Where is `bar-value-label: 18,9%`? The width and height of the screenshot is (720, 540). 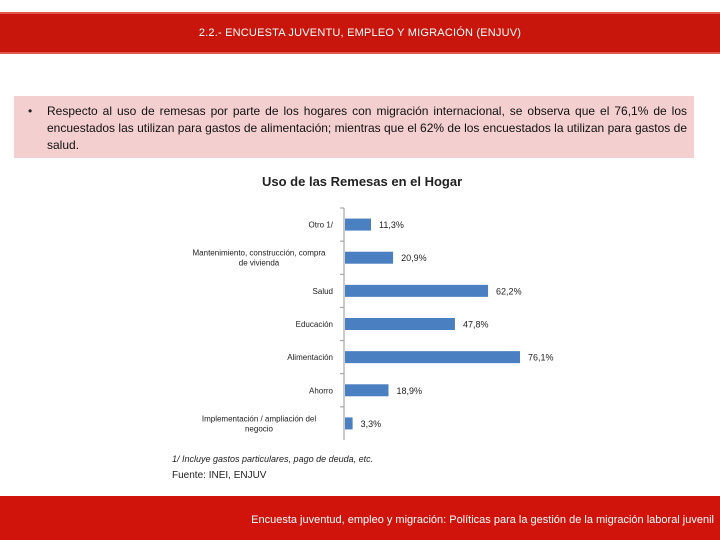
bar-value-label: 18,9% is located at coordinates (409, 391).